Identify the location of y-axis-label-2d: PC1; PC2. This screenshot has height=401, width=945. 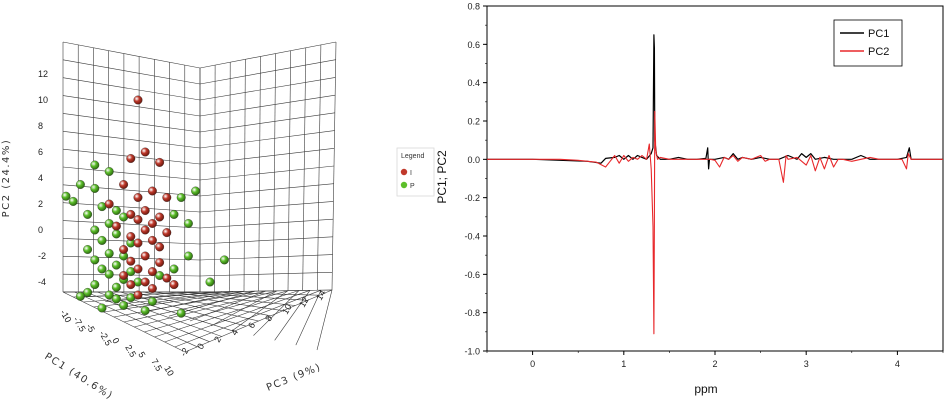
(442, 177).